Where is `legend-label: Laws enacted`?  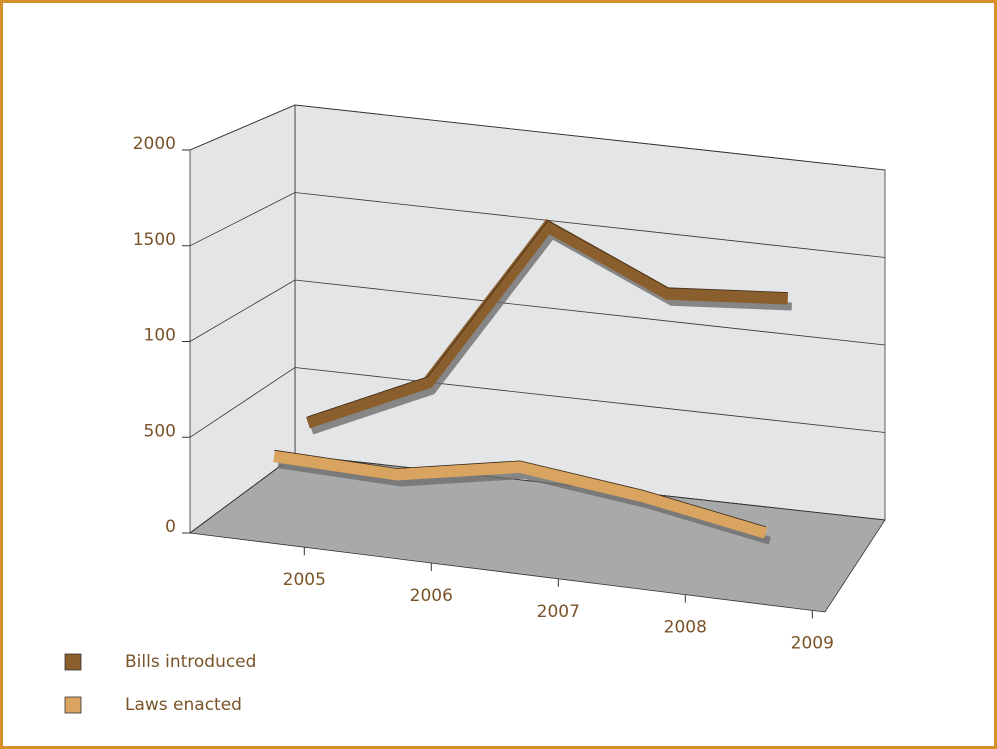 legend-label: Laws enacted is located at coordinates (183, 705).